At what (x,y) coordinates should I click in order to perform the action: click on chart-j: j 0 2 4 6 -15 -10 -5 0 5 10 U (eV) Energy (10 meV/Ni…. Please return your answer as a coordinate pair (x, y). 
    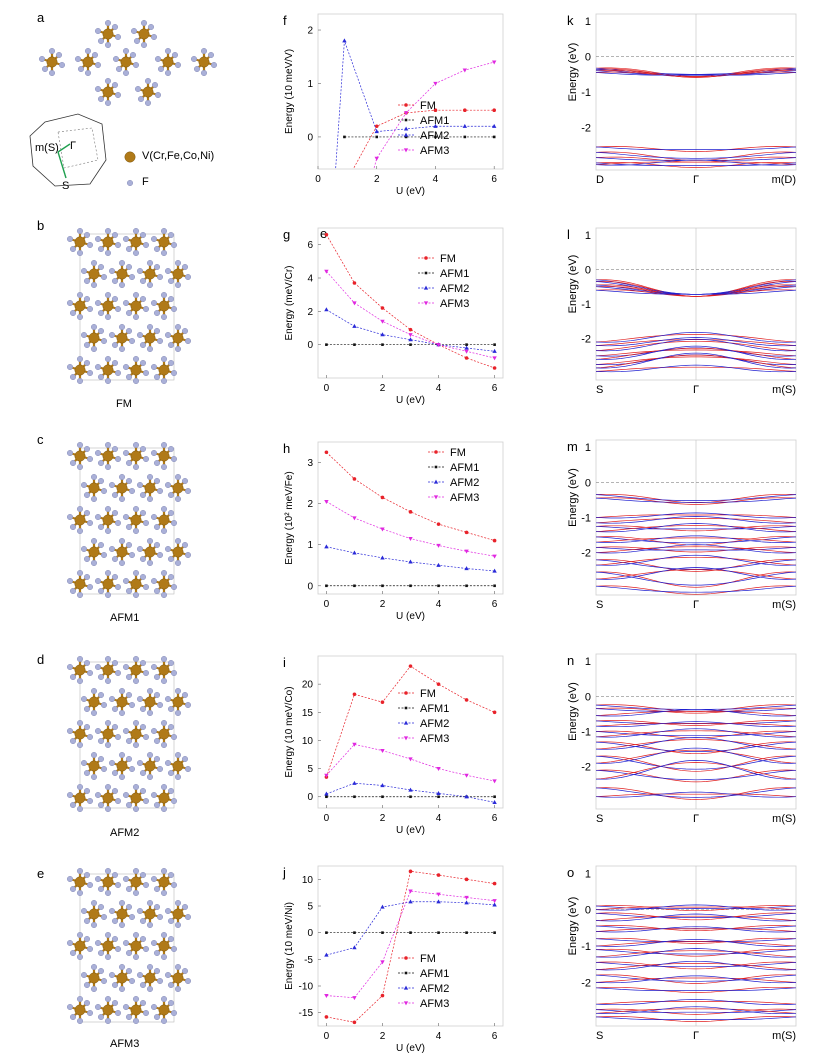
    Looking at the image, I should click on (393, 959).